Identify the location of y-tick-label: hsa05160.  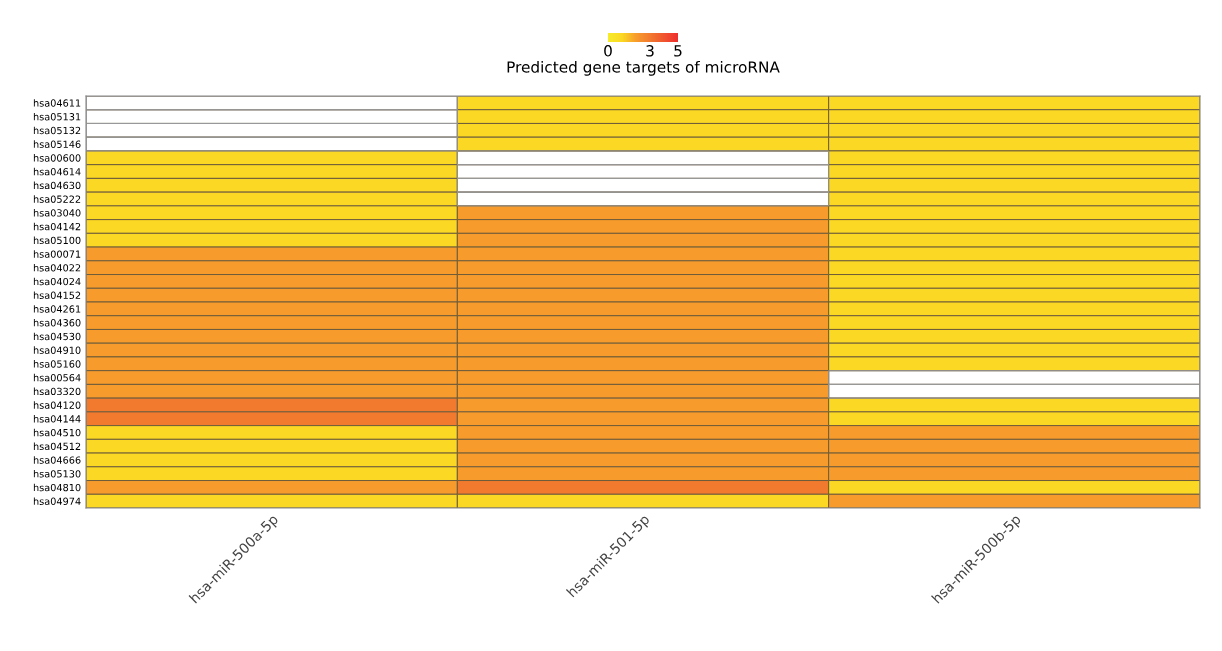
(57, 364).